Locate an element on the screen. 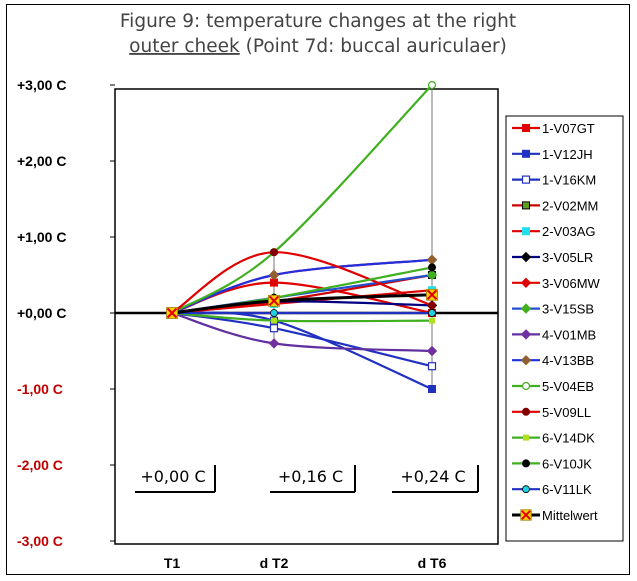 This screenshot has height=581, width=637. legend-label: 1-V16KM is located at coordinates (569, 180).